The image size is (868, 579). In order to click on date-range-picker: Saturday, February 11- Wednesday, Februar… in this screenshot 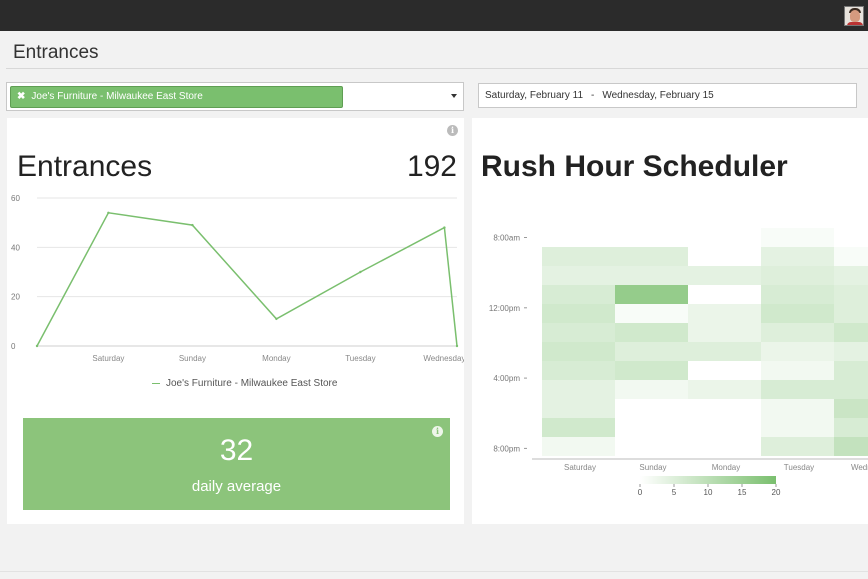, I will do `click(667, 95)`.